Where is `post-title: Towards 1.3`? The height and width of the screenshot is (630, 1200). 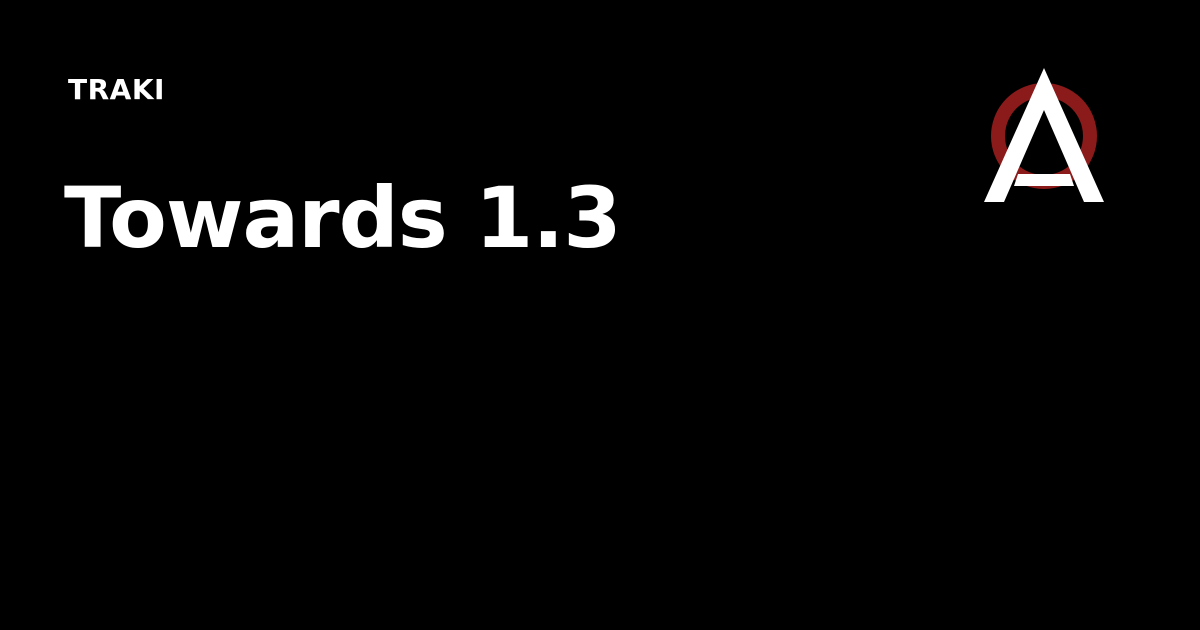 post-title: Towards 1.3 is located at coordinates (343, 218).